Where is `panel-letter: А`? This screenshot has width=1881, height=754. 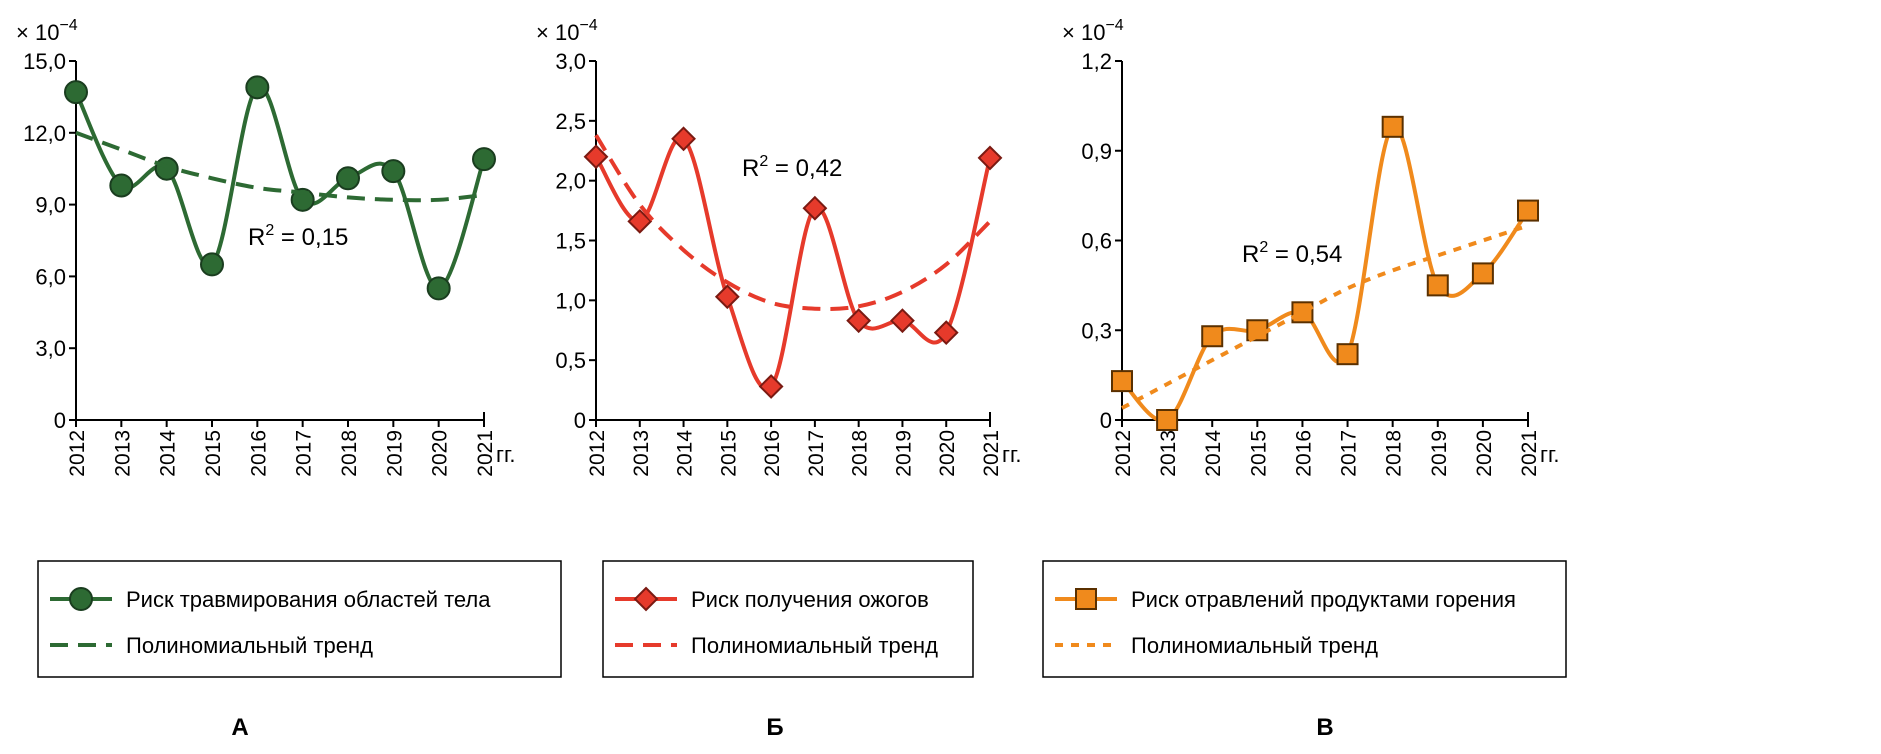
panel-letter: А is located at coordinates (239, 727).